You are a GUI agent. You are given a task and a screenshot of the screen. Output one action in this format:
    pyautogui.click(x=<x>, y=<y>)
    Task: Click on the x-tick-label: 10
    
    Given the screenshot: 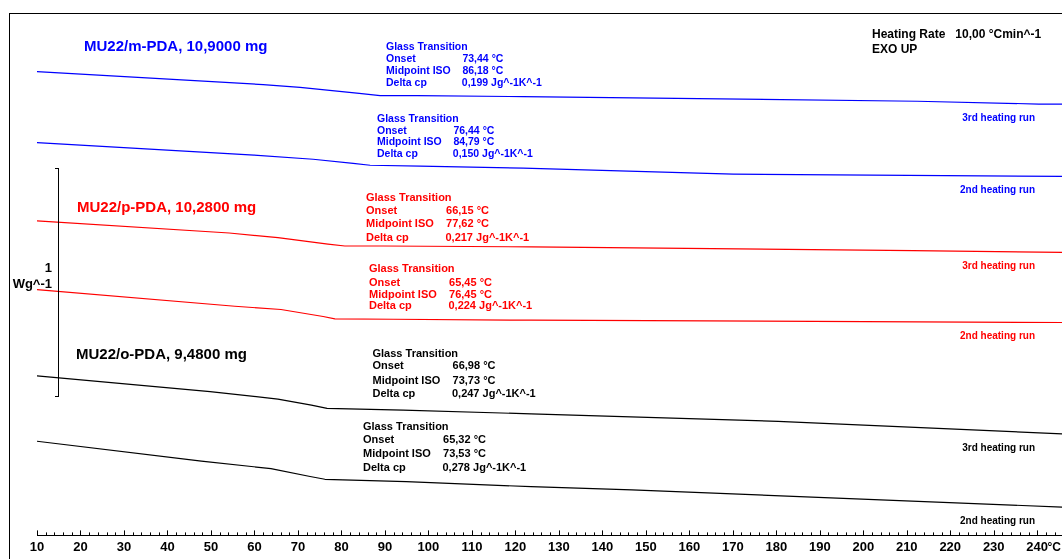 What is the action you would take?
    pyautogui.click(x=37, y=546)
    